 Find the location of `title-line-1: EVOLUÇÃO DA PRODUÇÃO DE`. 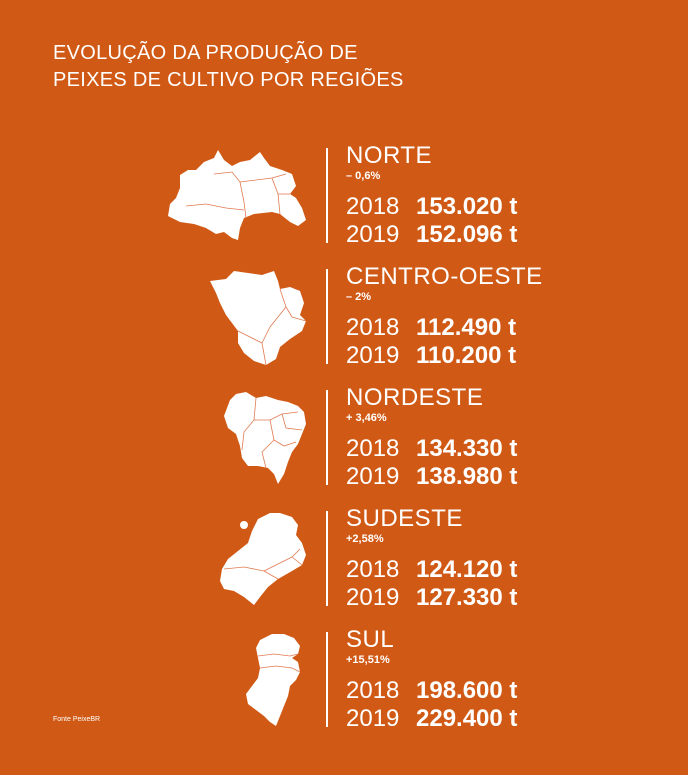

title-line-1: EVOLUÇÃO DA PRODUÇÃO DE is located at coordinates (205, 53).